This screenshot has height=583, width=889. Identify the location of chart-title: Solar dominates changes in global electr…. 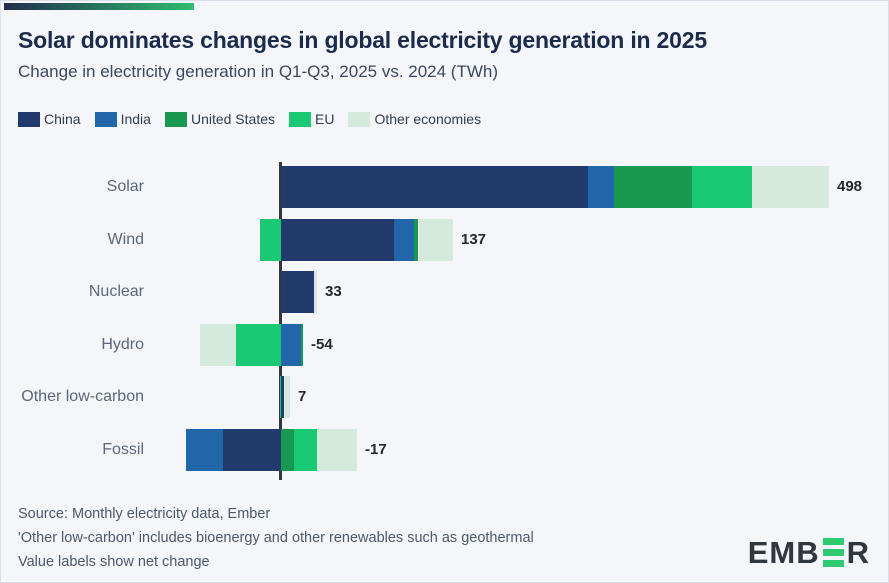
(362, 40).